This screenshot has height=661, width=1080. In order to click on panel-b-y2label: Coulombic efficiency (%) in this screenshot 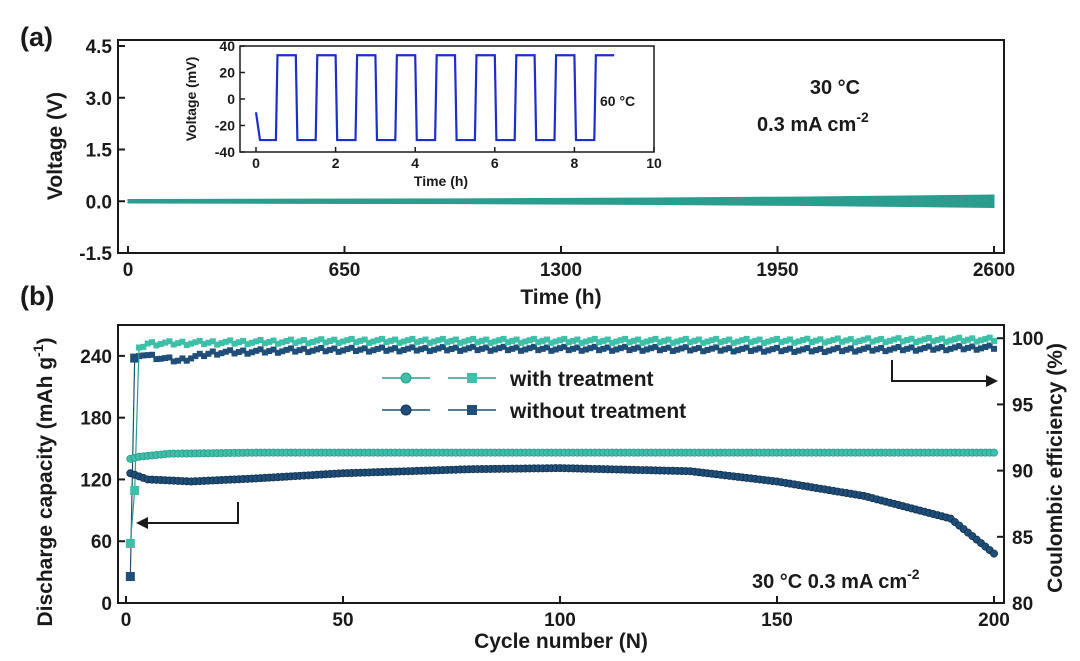, I will do `click(1055, 468)`.